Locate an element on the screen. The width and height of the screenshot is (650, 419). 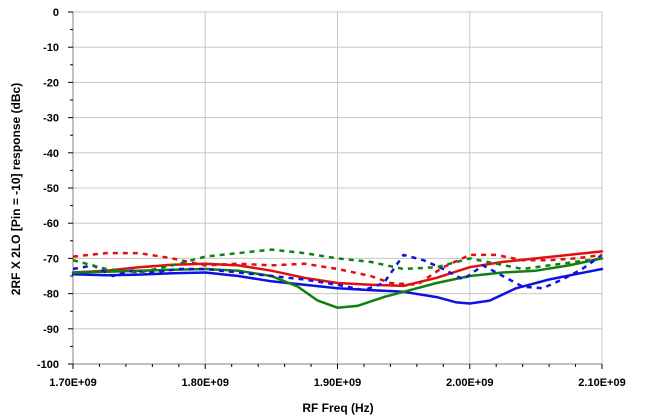
y-tick-label: -100 is located at coordinates (48, 365).